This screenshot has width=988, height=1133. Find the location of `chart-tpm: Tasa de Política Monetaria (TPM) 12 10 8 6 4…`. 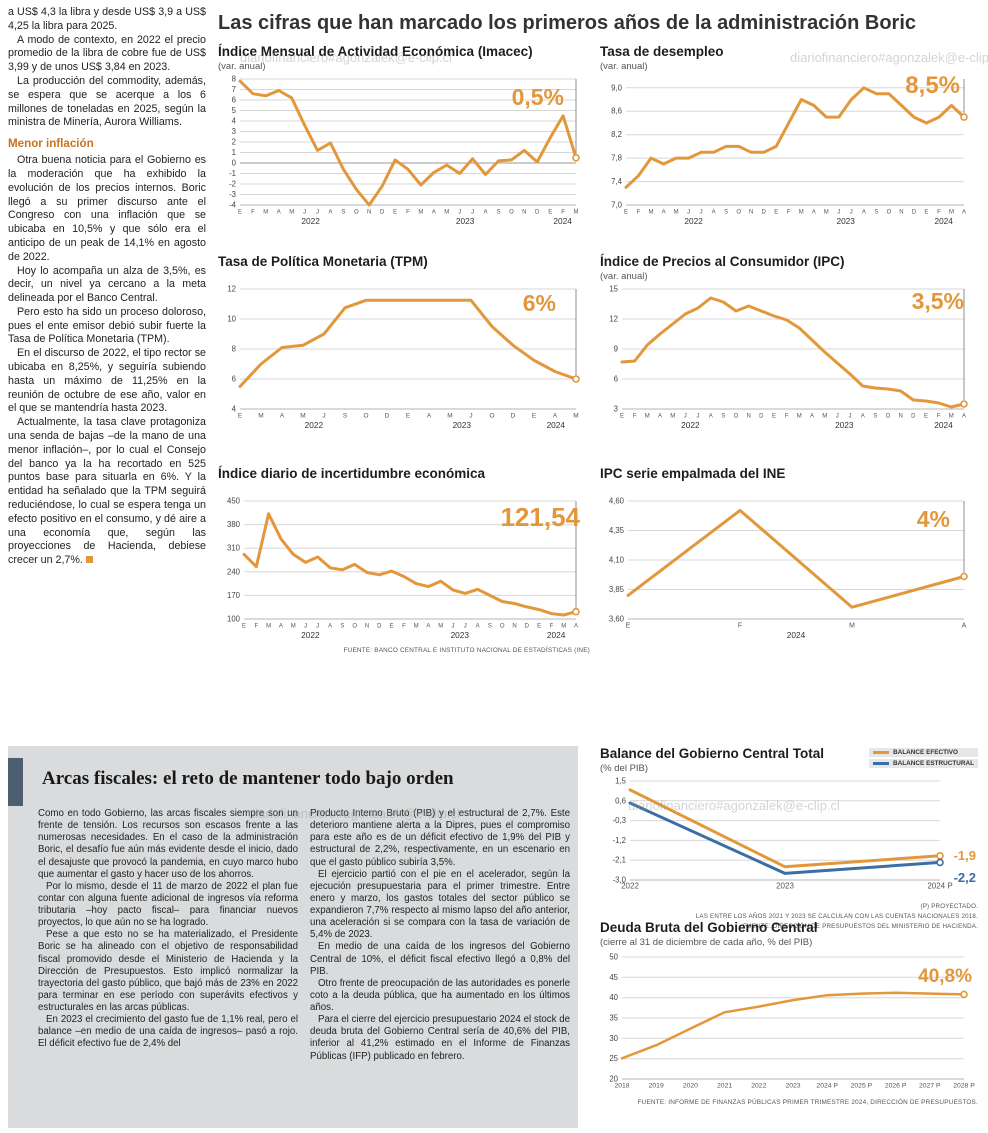

chart-tpm: Tasa de Política Monetaria (TPM) 12 10 8 6 4… is located at coordinates (404, 344).